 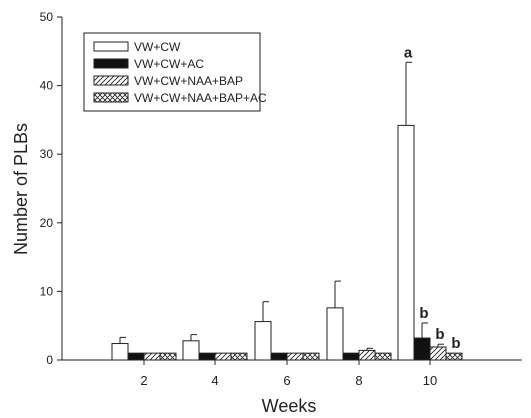 What do you see at coordinates (47, 86) in the screenshot?
I see `y-tick-label: 40` at bounding box center [47, 86].